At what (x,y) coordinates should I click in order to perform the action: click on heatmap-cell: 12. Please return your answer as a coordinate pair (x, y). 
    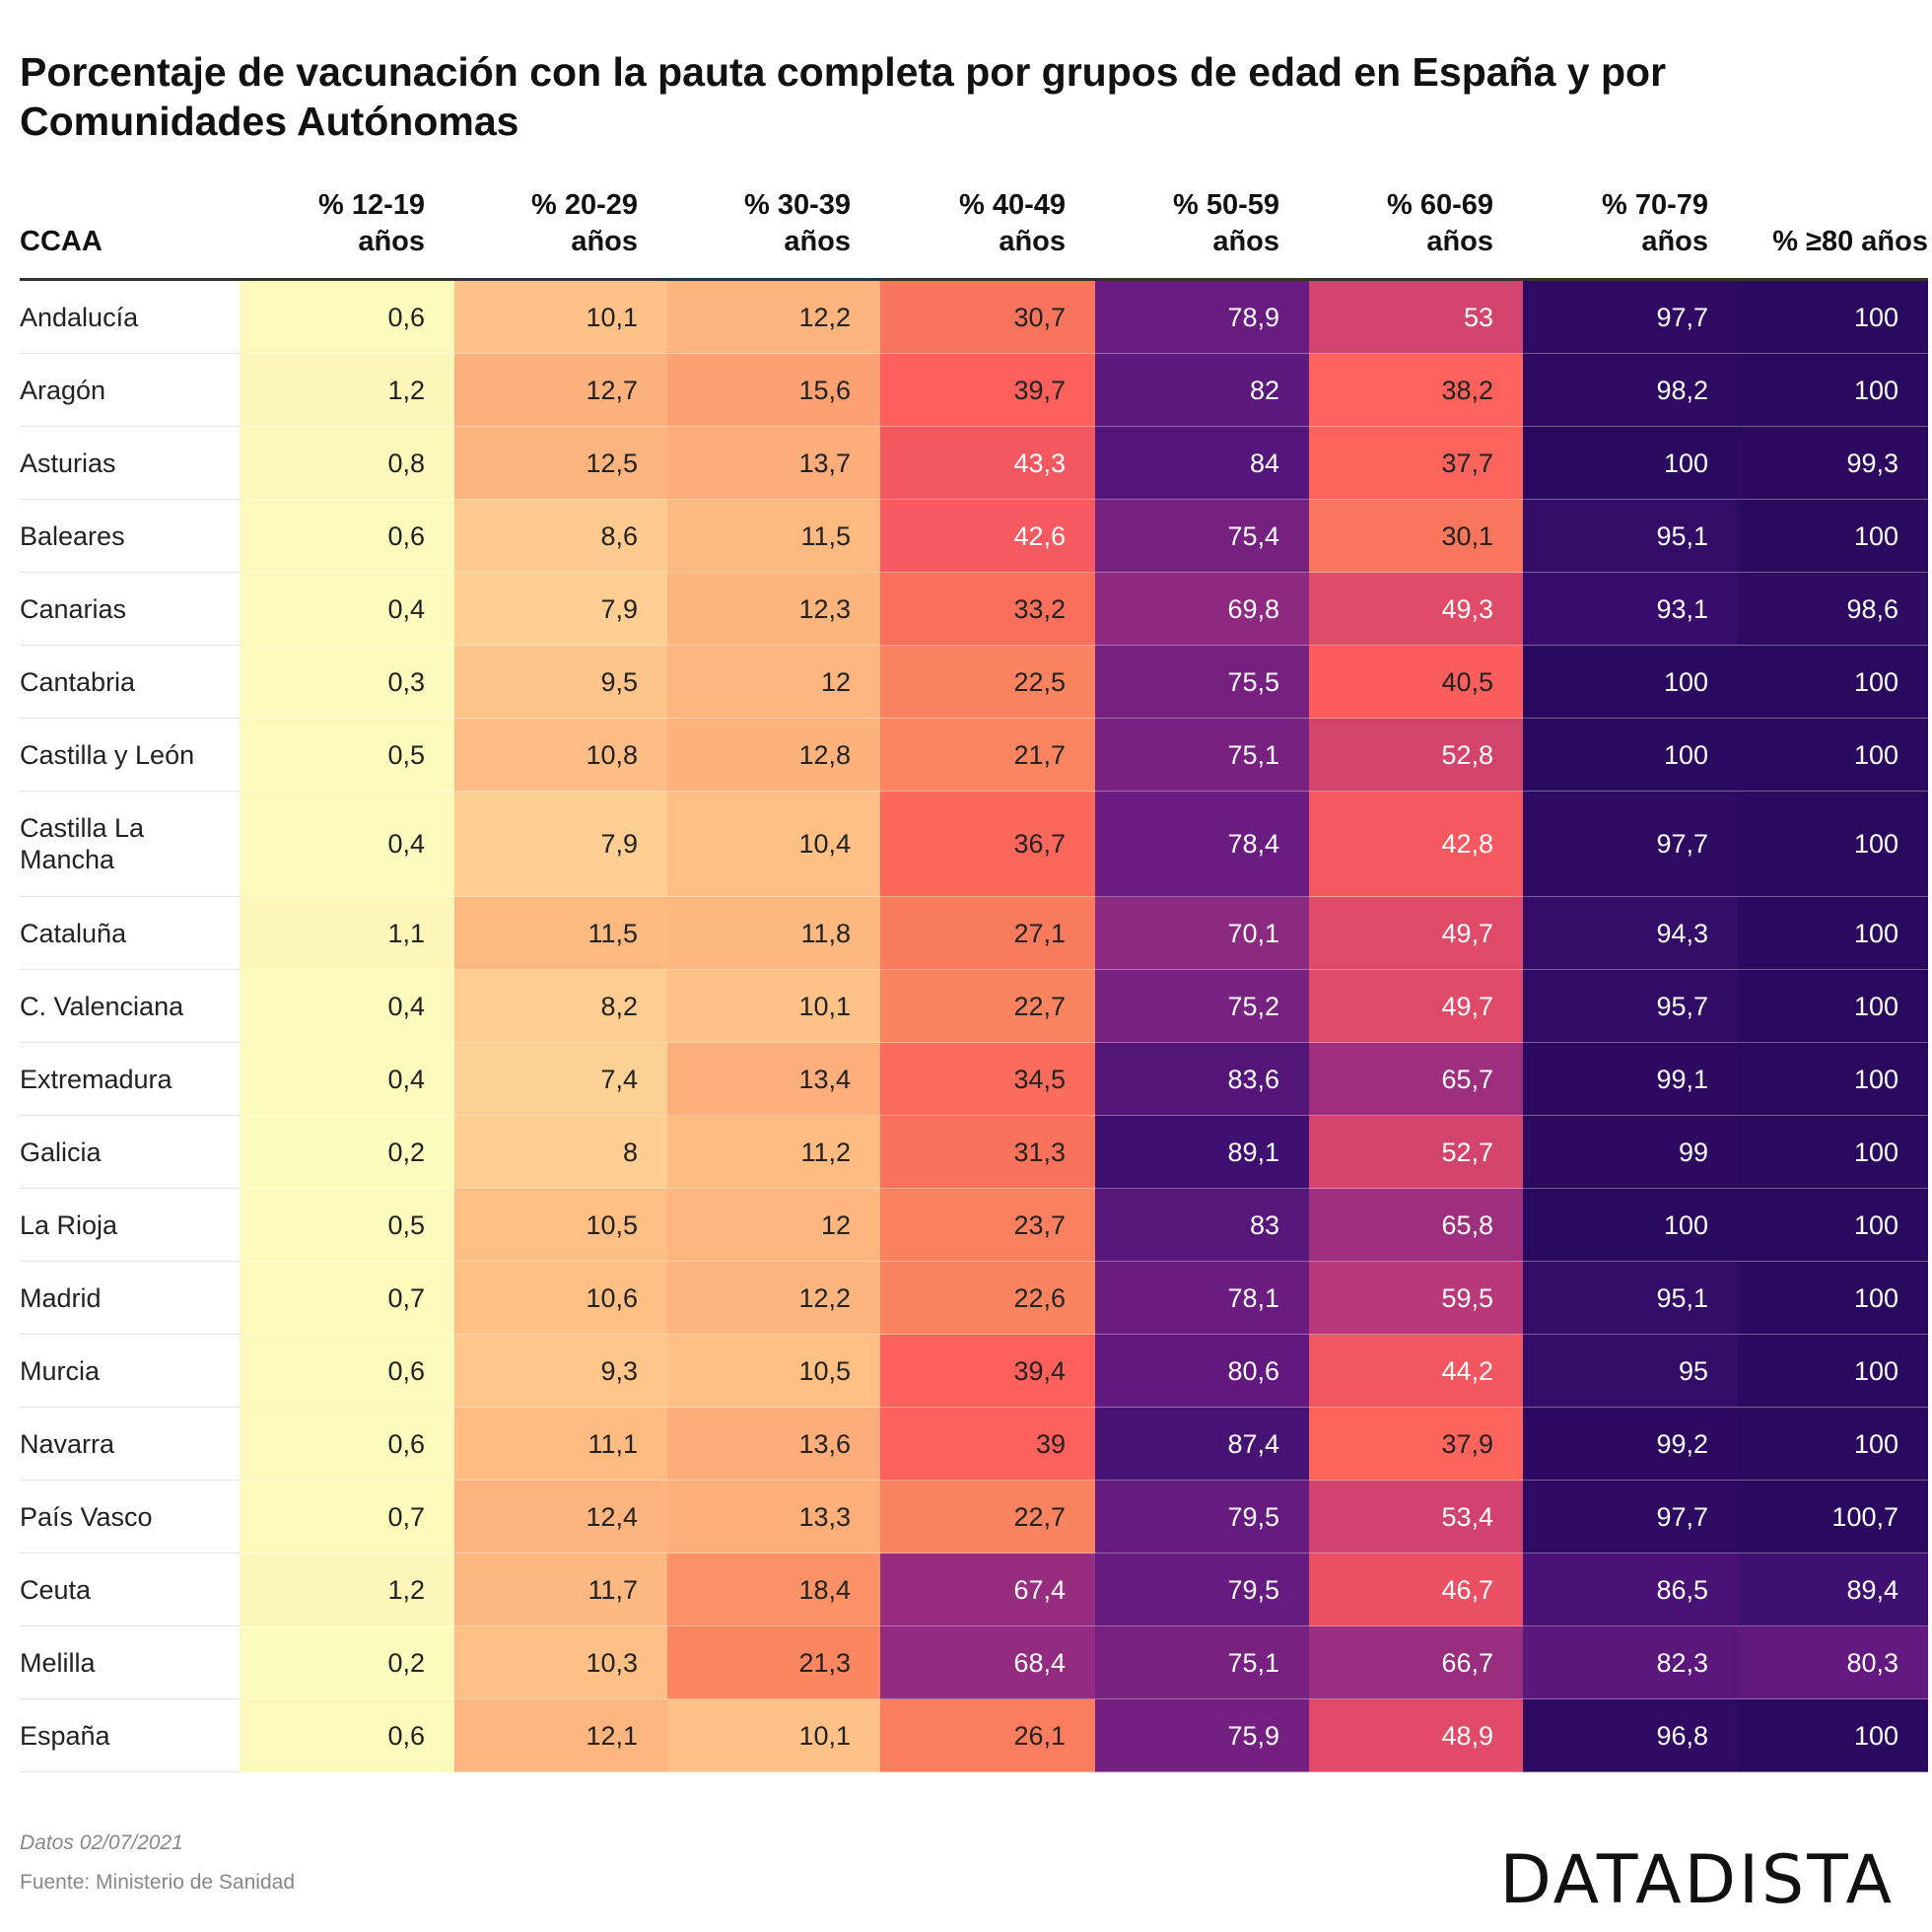
    Looking at the image, I should click on (773, 1225).